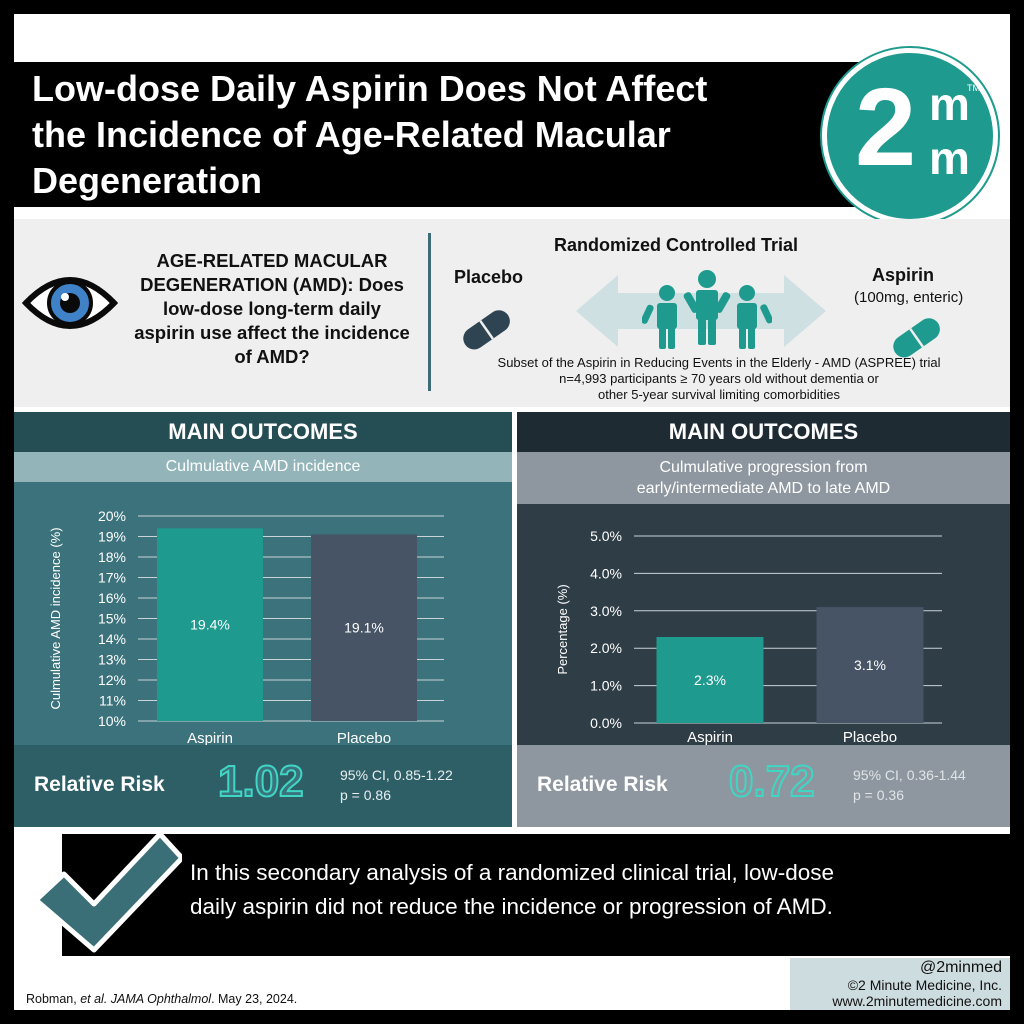  Describe the element at coordinates (112, 680) in the screenshot. I see `y-tick-label: 12%` at that location.